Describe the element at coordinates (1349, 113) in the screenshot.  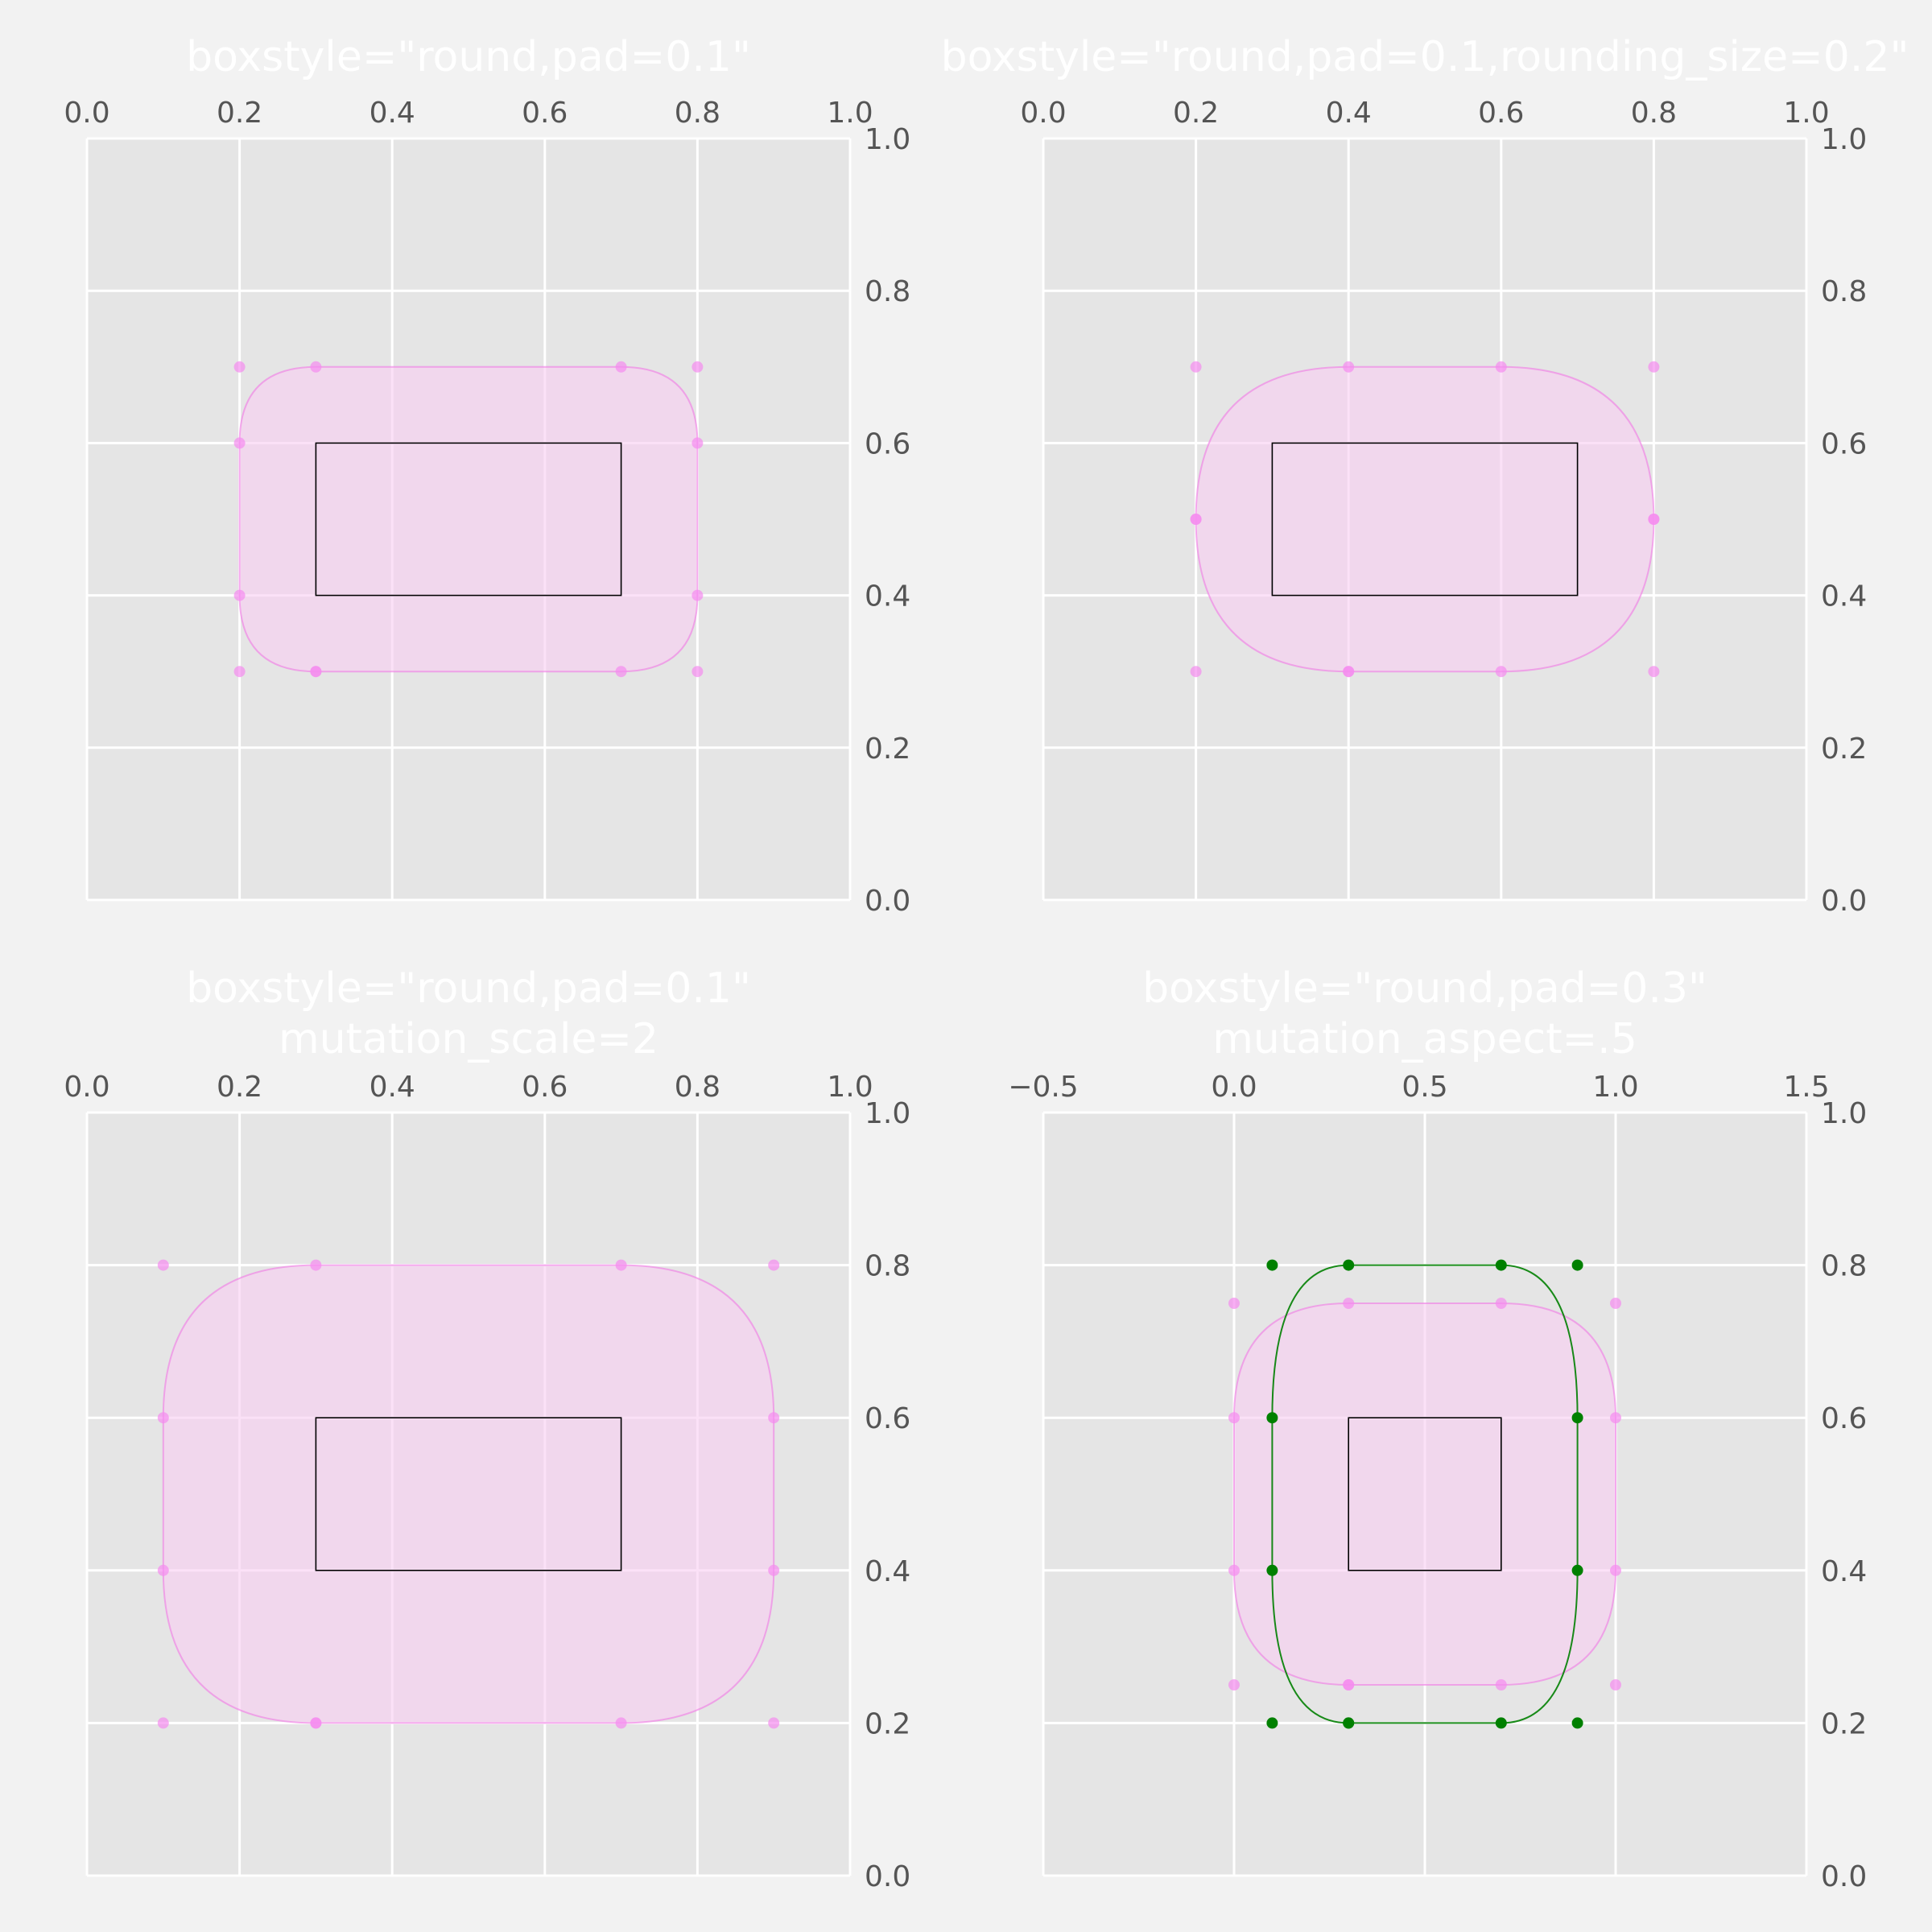
I see `x-tick-label: 0.4` at that location.